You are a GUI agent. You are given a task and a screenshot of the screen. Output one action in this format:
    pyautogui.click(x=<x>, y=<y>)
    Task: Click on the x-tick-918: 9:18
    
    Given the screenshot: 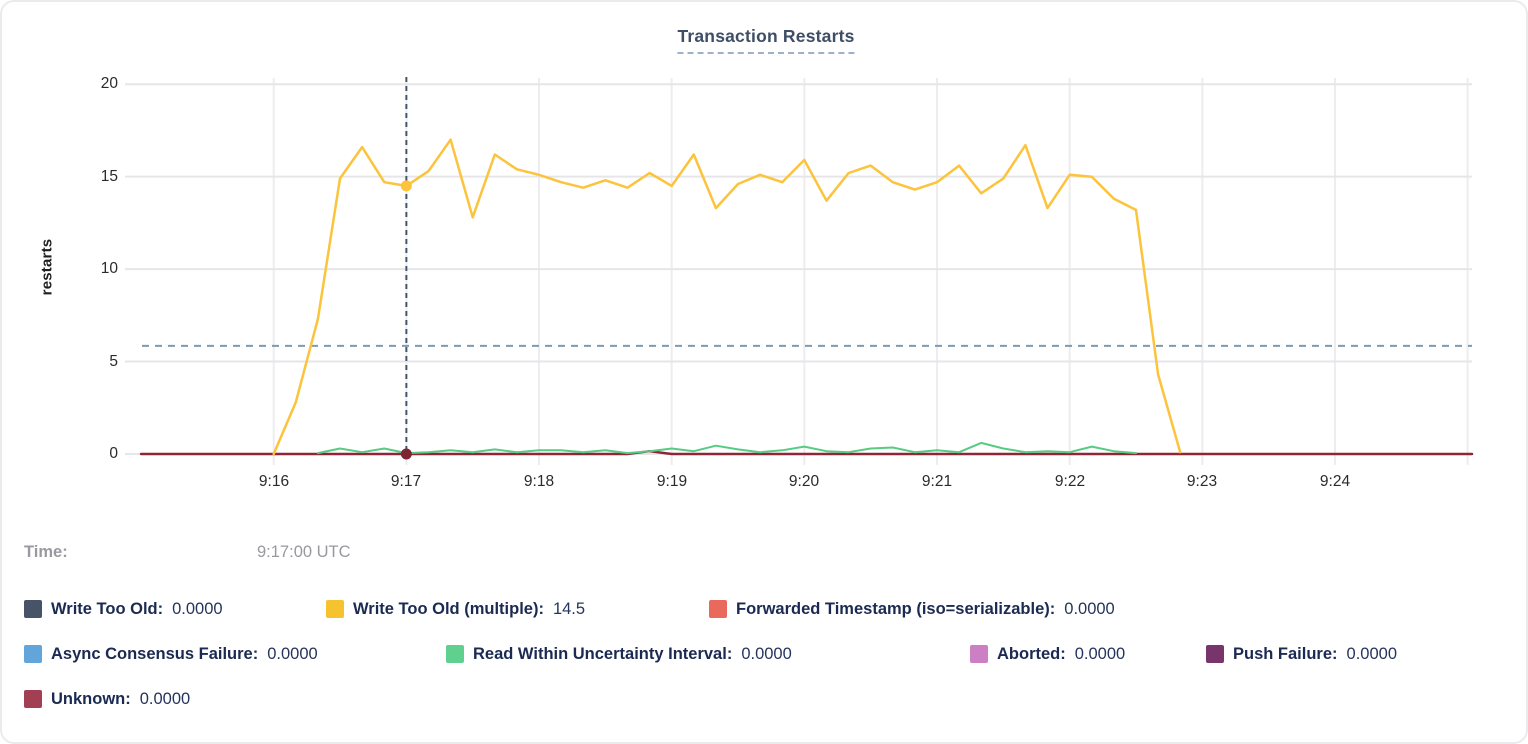 What is the action you would take?
    pyautogui.click(x=539, y=481)
    